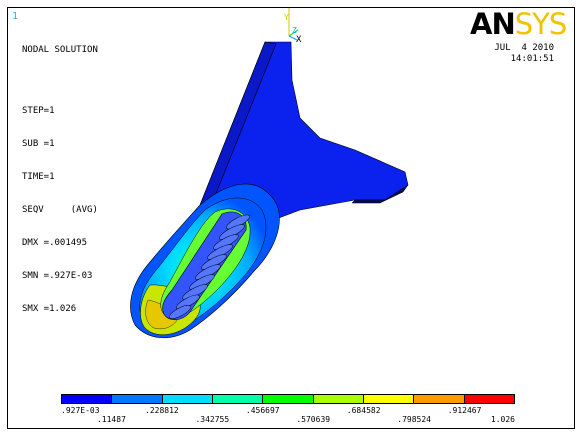 The width and height of the screenshot is (584, 438). What do you see at coordinates (111, 419) in the screenshot?
I see `legend-label-1: .11487` at bounding box center [111, 419].